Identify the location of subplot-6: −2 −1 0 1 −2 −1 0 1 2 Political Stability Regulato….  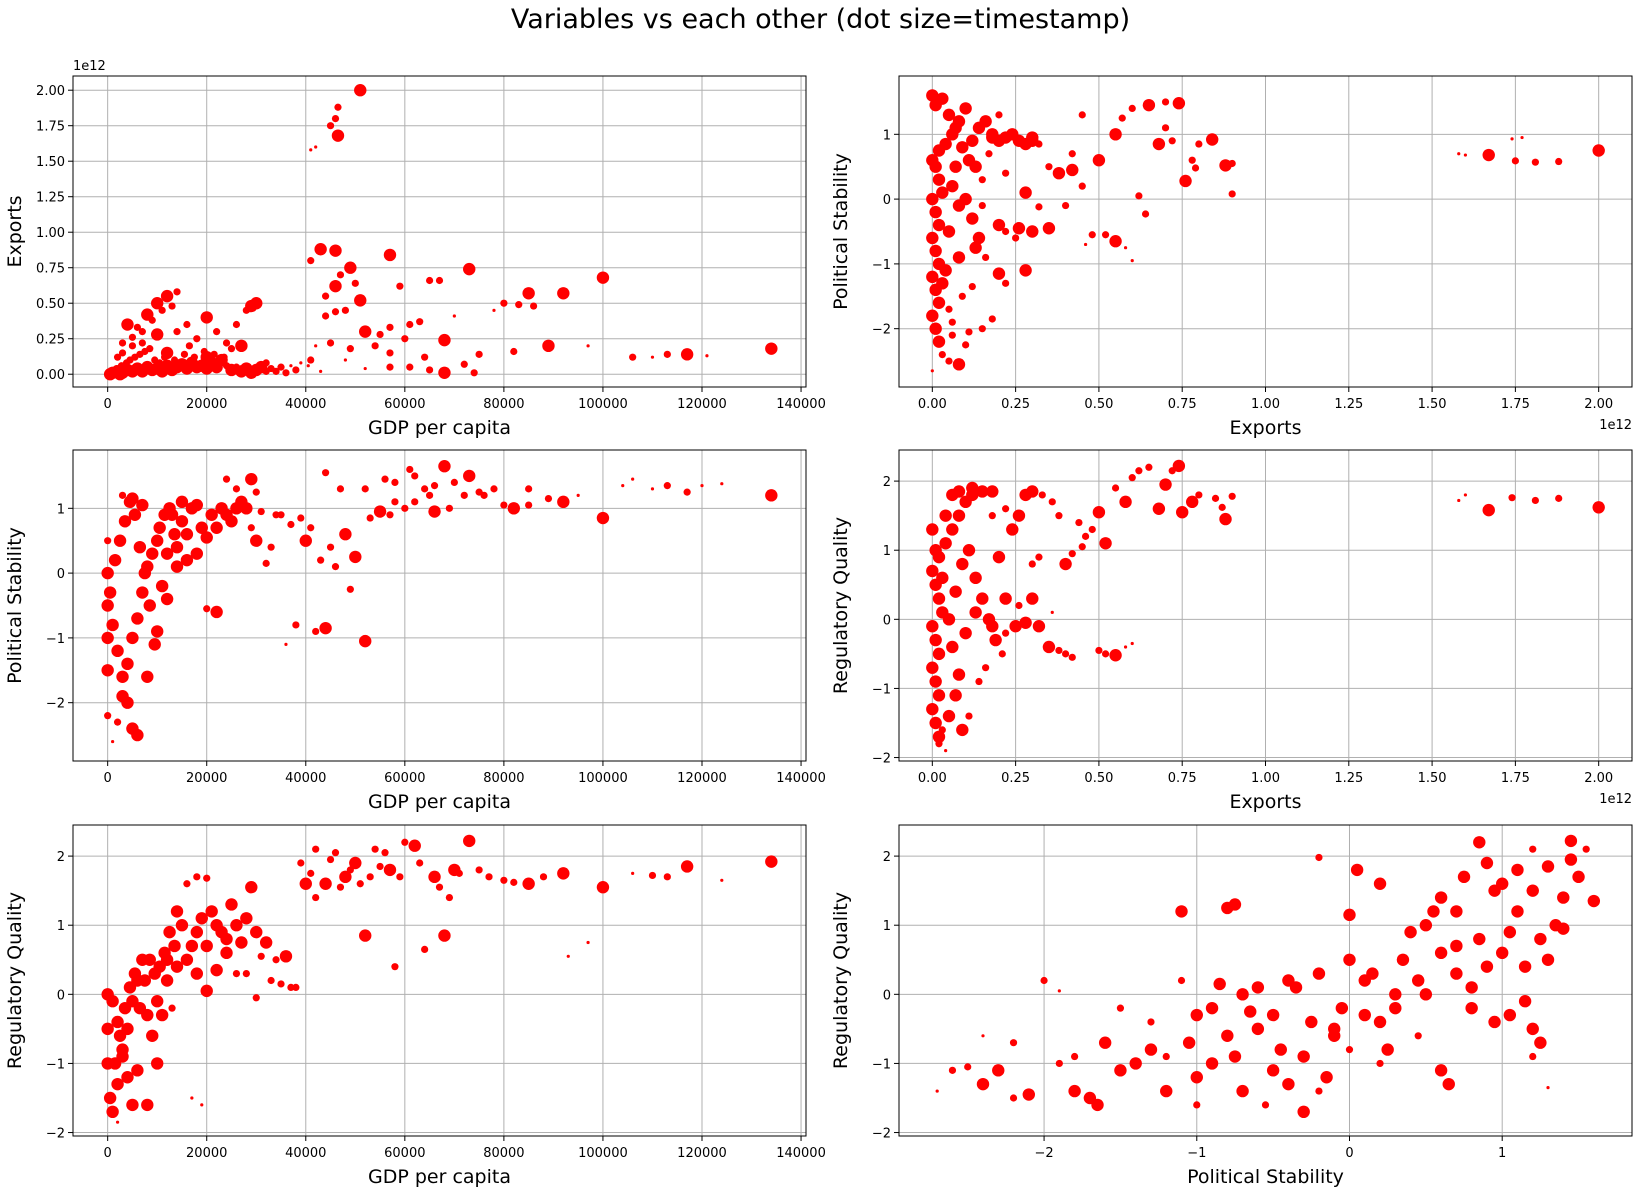
(1231, 1006).